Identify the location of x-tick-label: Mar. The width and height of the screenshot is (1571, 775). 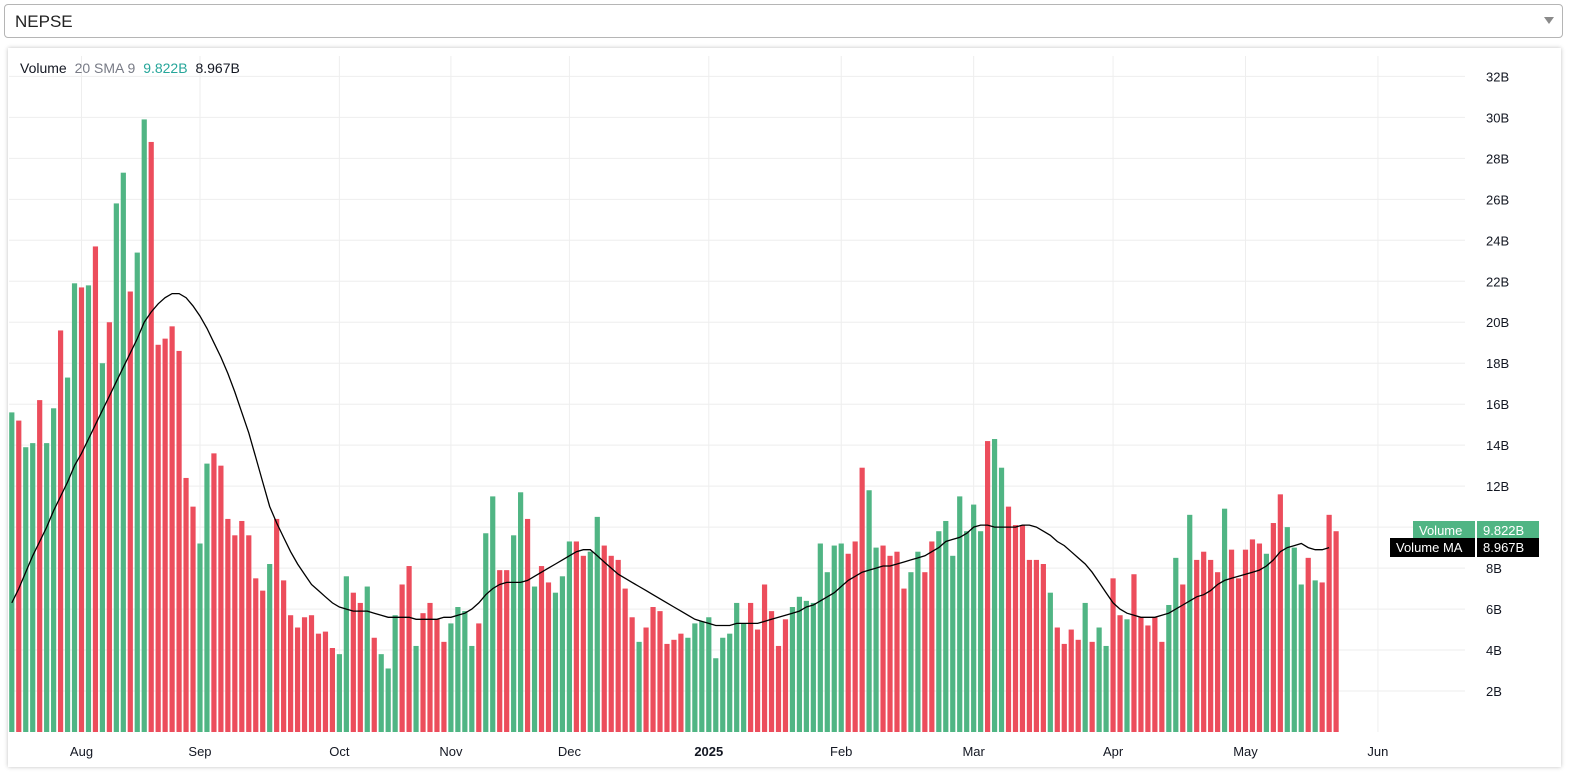
(973, 751).